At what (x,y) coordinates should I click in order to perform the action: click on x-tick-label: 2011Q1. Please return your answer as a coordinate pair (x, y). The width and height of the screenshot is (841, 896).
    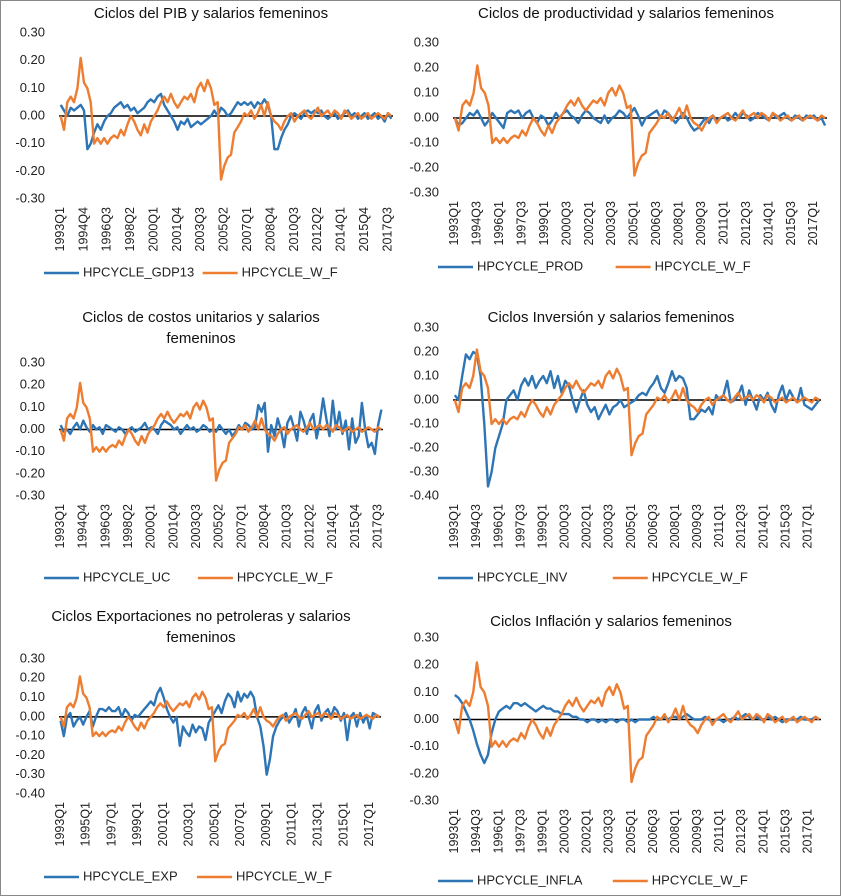
    Looking at the image, I should click on (719, 526).